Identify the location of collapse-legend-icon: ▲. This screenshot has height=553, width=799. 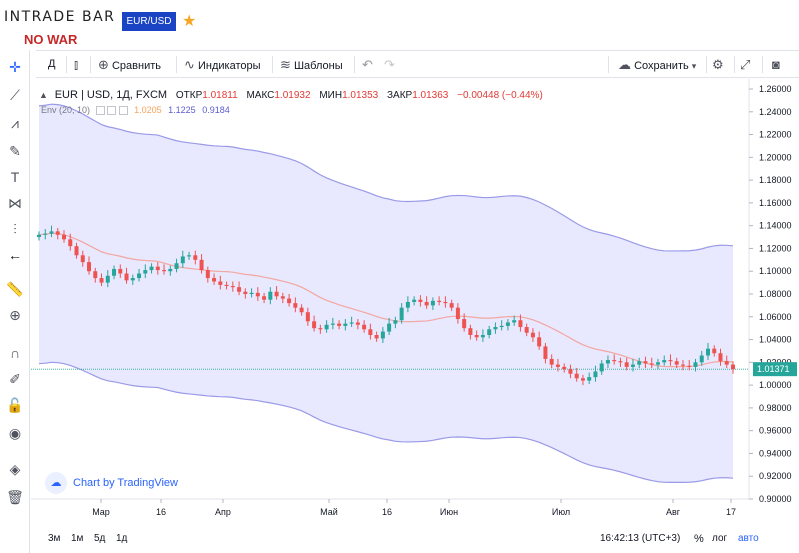
(43, 95).